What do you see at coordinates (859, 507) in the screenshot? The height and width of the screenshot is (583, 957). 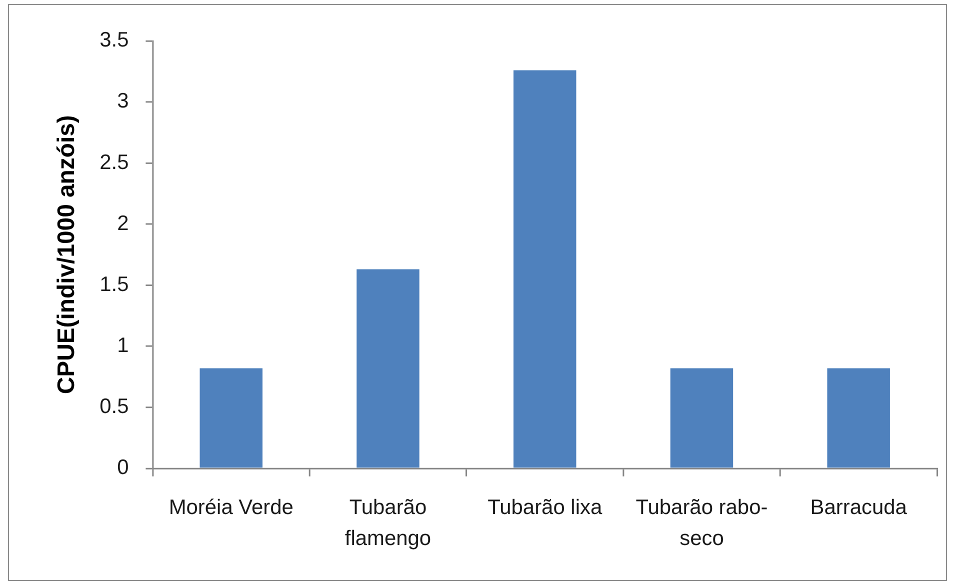 I see `x-tick-label: Barracuda` at bounding box center [859, 507].